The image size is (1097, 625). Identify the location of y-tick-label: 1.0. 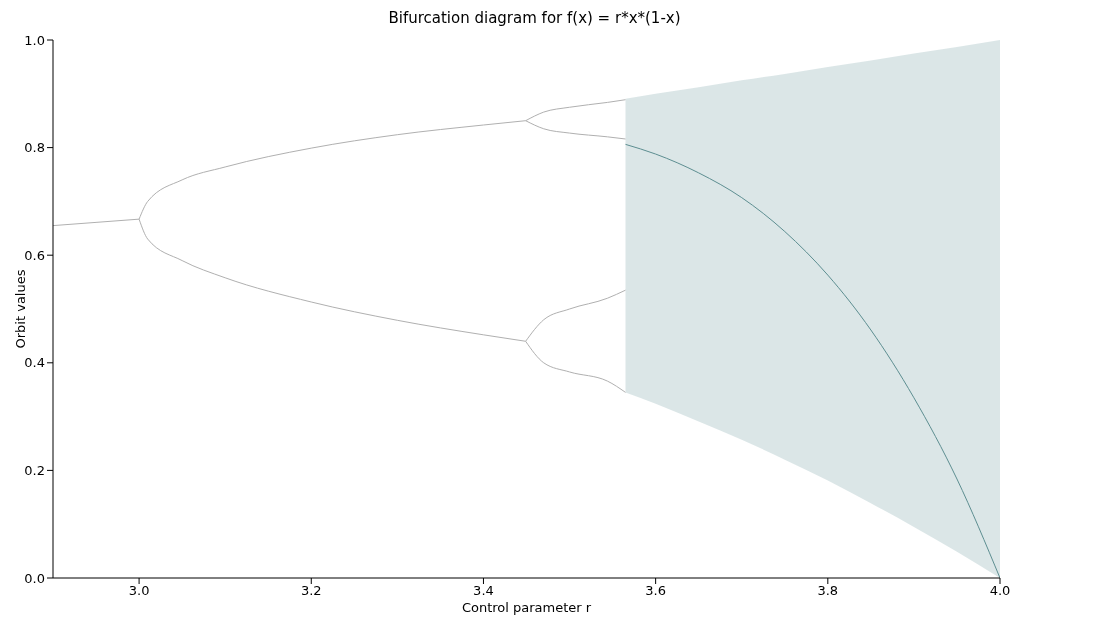
(34, 40).